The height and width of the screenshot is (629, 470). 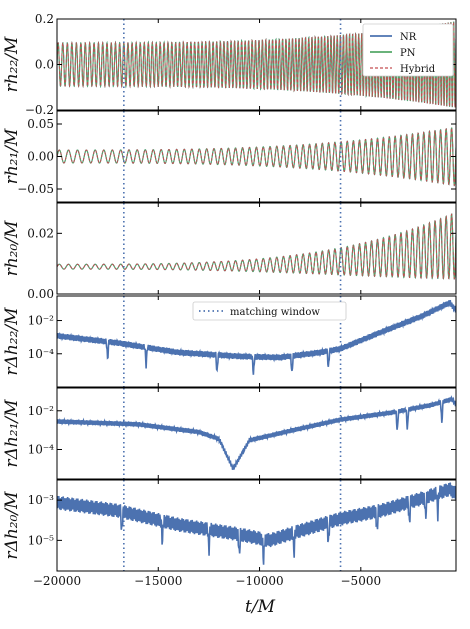 I want to click on y-tick-label: 0.0, so click(x=44, y=65).